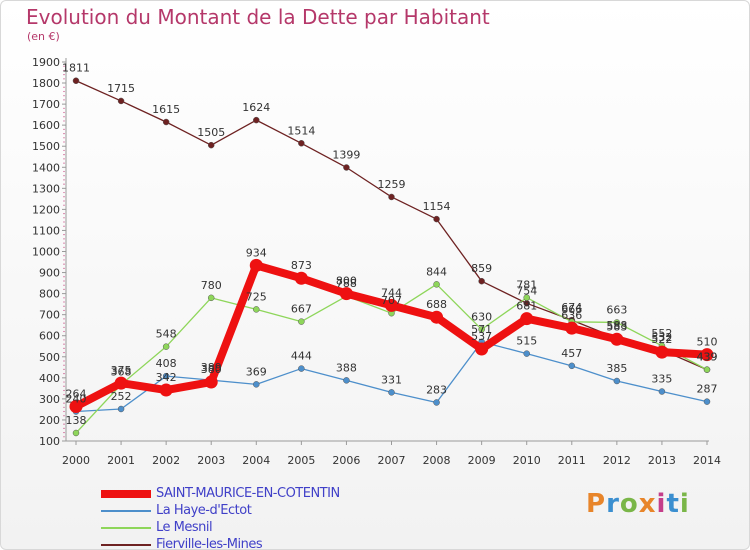  I want to click on data-label: 522, so click(661, 339).